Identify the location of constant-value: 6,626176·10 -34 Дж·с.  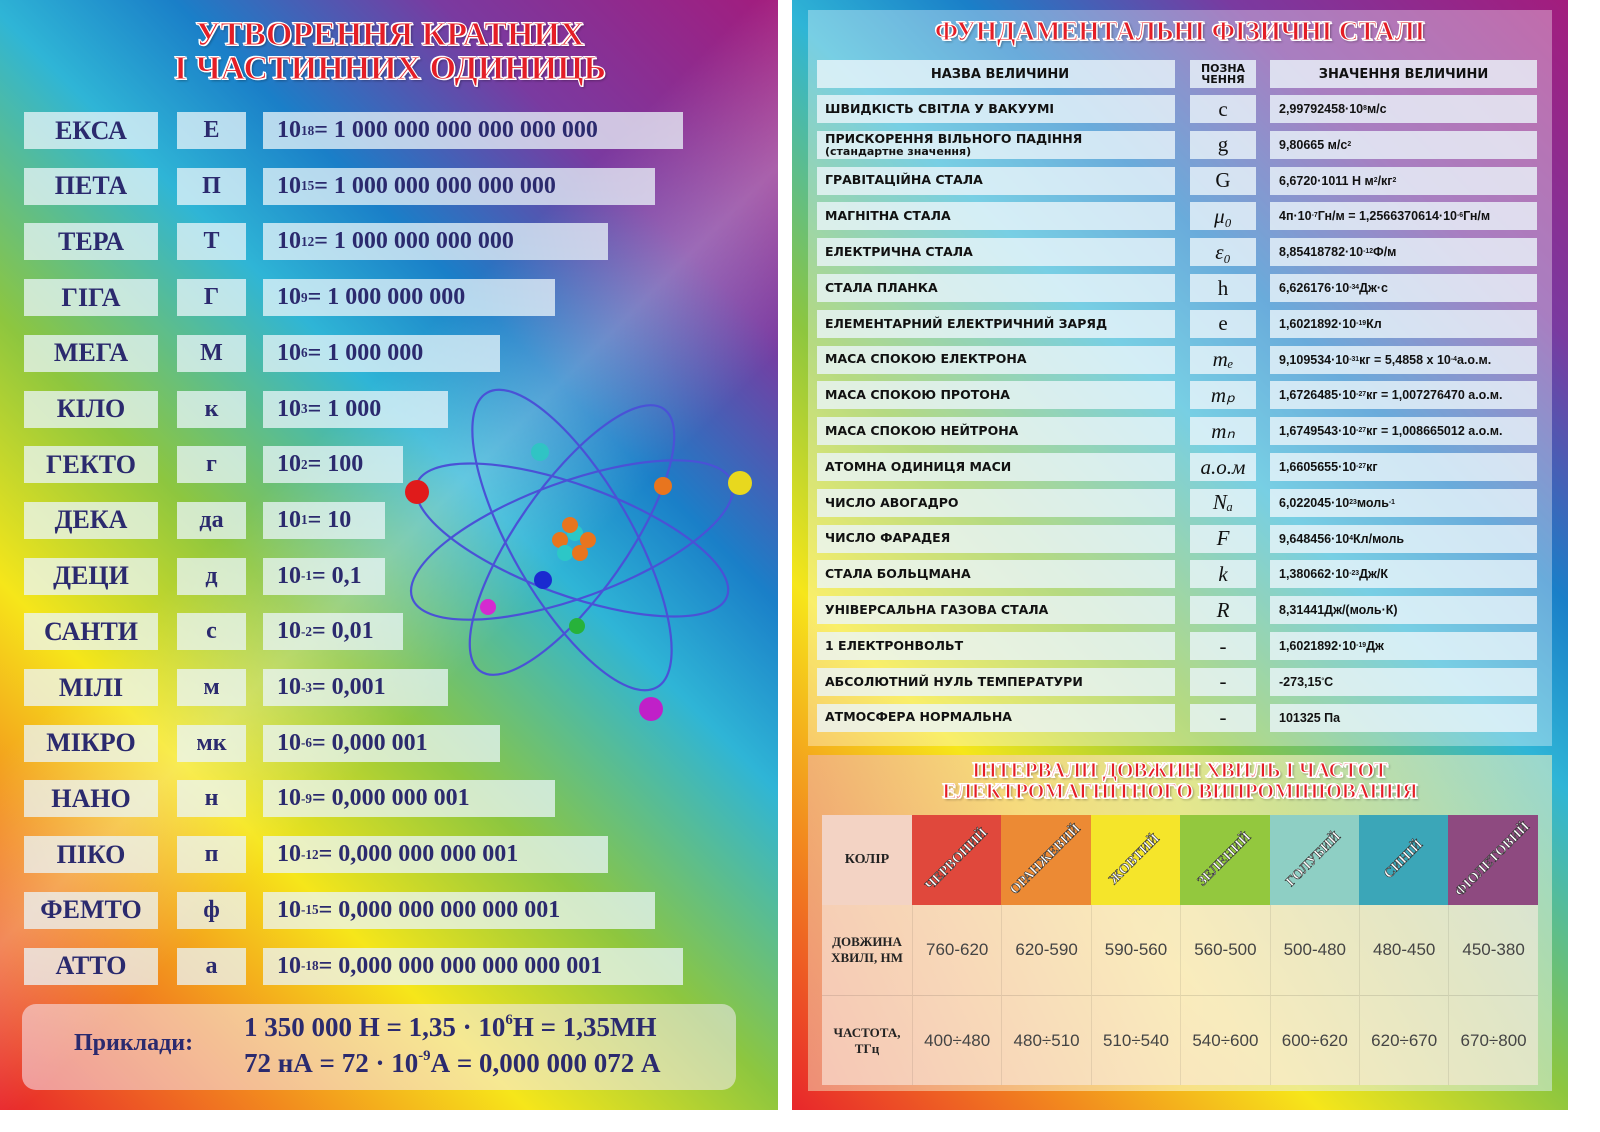
(1403, 288).